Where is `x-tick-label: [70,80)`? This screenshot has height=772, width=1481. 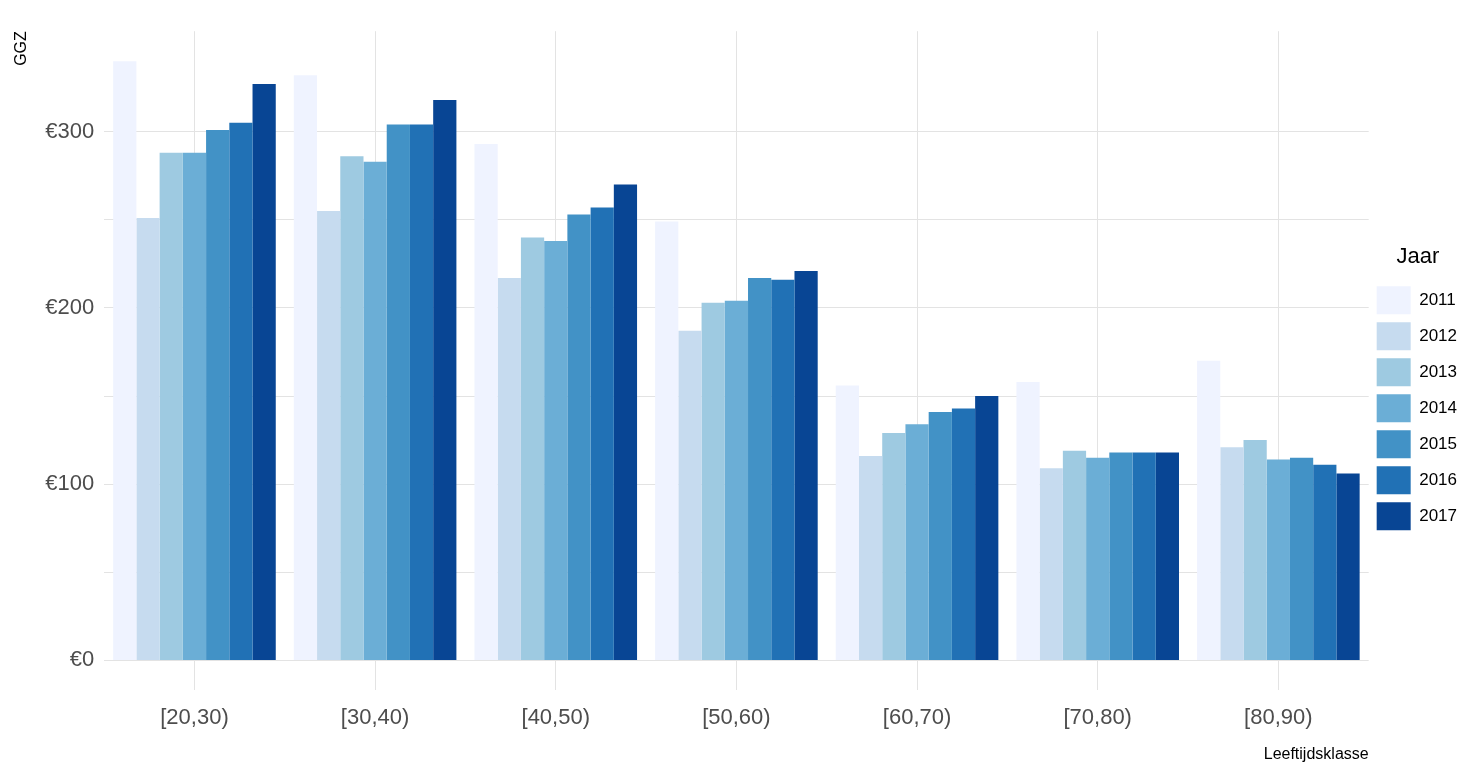 x-tick-label: [70,80) is located at coordinates (1097, 716).